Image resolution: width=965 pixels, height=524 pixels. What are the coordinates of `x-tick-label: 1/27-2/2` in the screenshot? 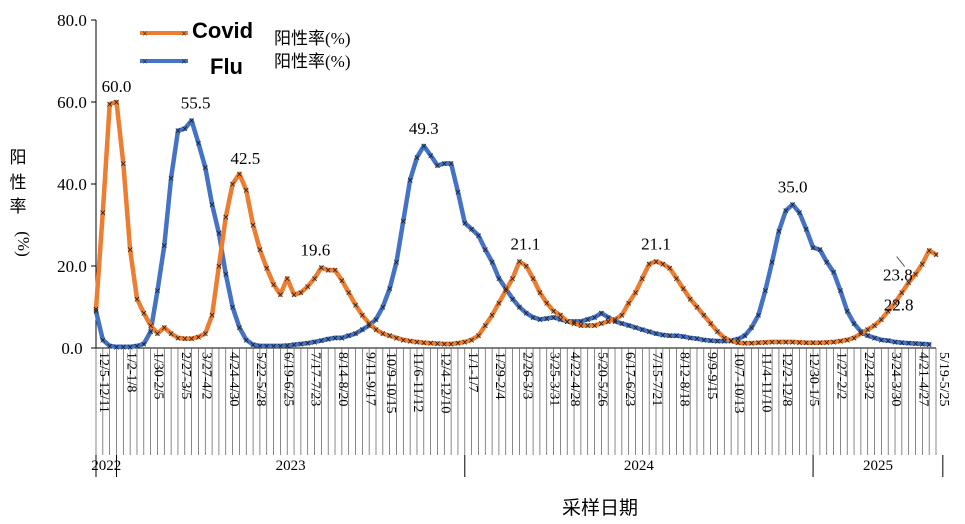 It's located at (841, 375).